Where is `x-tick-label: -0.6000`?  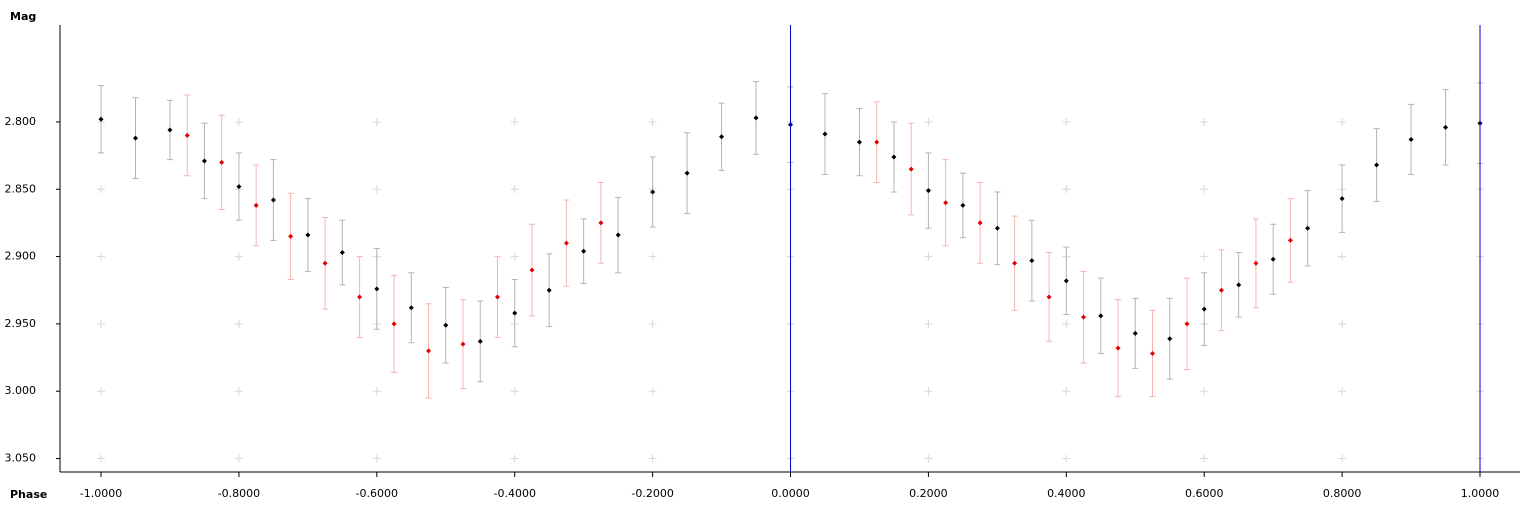 x-tick-label: -0.6000 is located at coordinates (377, 493).